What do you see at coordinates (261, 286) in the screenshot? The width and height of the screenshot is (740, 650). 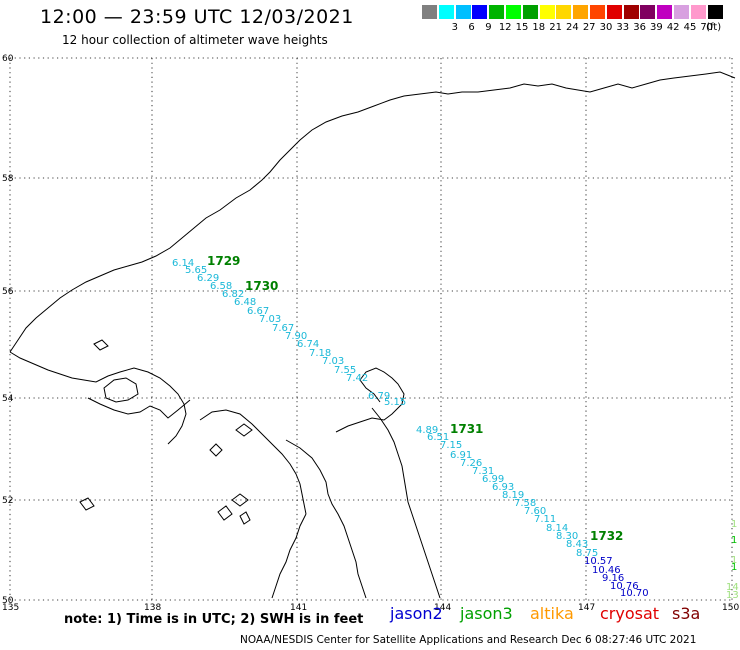 I see `pass-time-label: 1730` at bounding box center [261, 286].